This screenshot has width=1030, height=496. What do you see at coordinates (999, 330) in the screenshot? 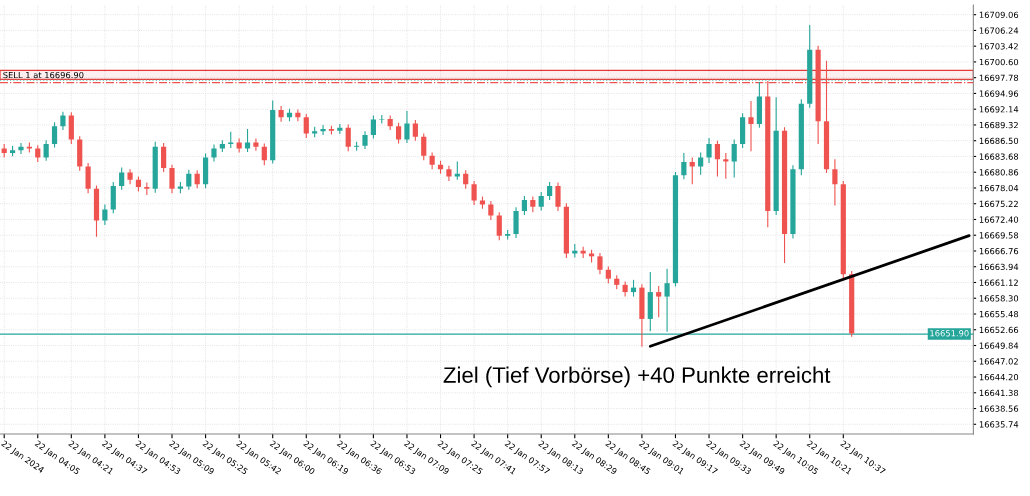
I see `y-tick-label: 16652.66` at bounding box center [999, 330].